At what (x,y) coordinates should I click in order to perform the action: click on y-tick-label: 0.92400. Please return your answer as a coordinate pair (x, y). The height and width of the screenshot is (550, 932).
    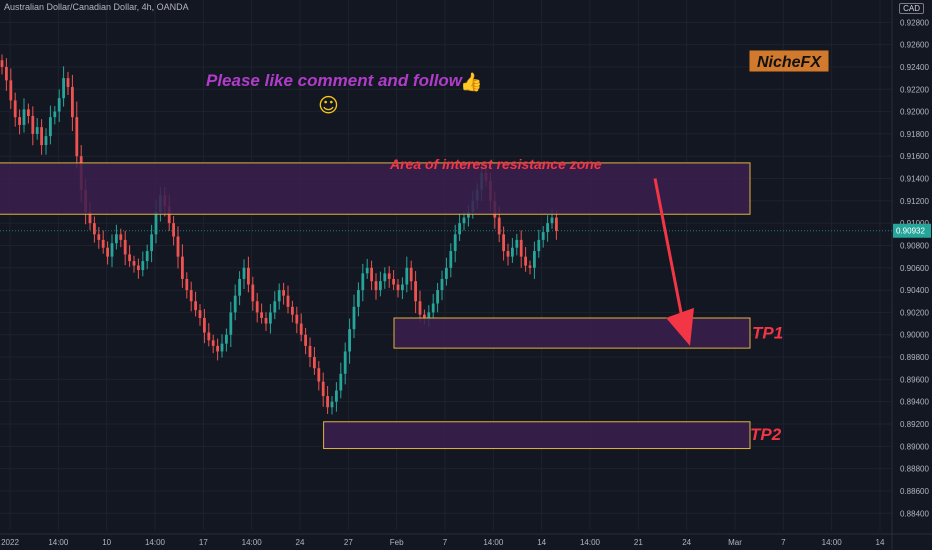
    Looking at the image, I should click on (914, 67).